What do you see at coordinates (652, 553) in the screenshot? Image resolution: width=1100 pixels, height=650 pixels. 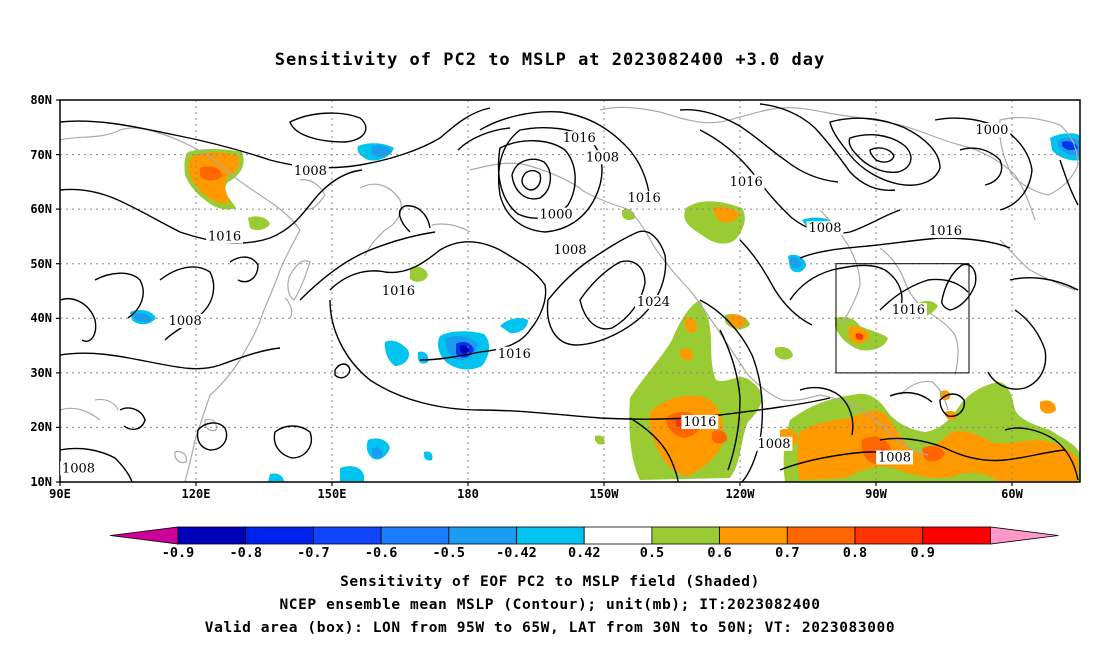 I see `colorbar-tick-label: 0.5` at bounding box center [652, 553].